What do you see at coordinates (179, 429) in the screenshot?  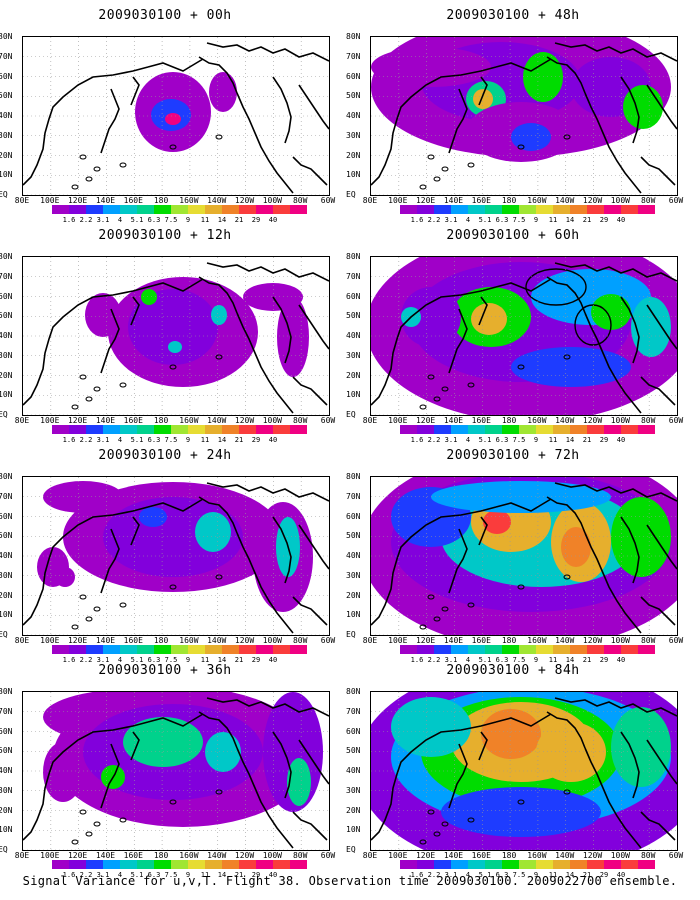 I see `colorbar` at bounding box center [179, 429].